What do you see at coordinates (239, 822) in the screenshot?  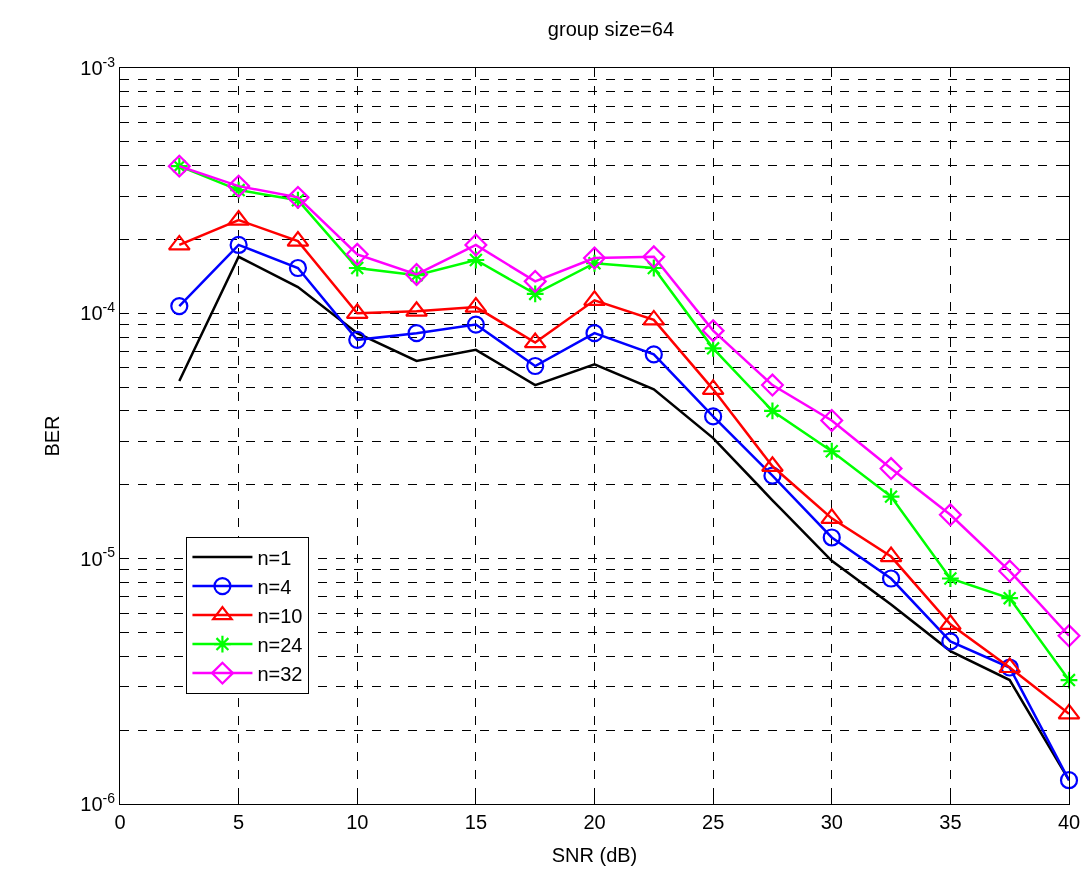 I see `x-tick-label: 5` at bounding box center [239, 822].